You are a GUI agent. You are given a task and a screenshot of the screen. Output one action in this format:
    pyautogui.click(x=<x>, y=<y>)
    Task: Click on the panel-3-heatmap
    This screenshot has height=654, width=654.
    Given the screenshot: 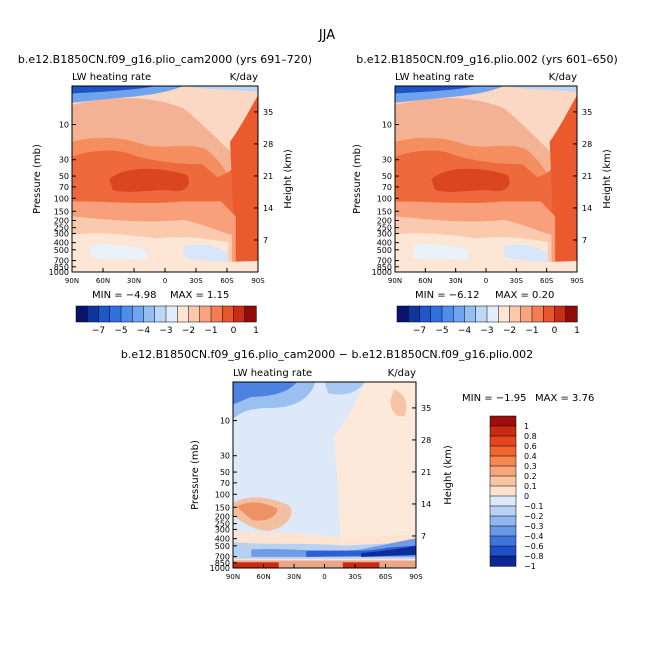 What is the action you would take?
    pyautogui.click(x=324, y=475)
    